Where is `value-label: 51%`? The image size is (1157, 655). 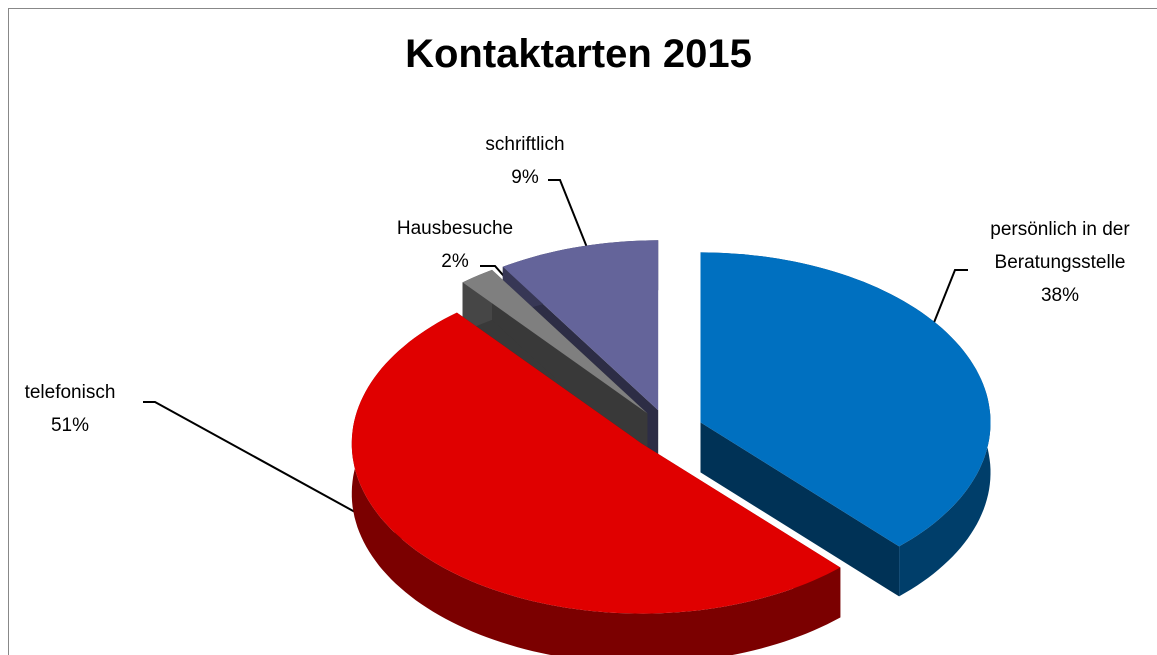 value-label: 51% is located at coordinates (70, 425).